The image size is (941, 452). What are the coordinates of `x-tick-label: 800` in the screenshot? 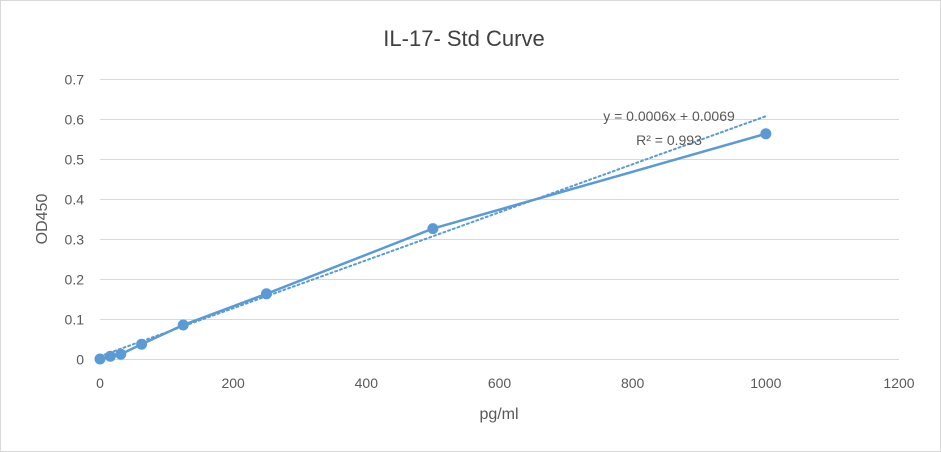 It's located at (633, 383).